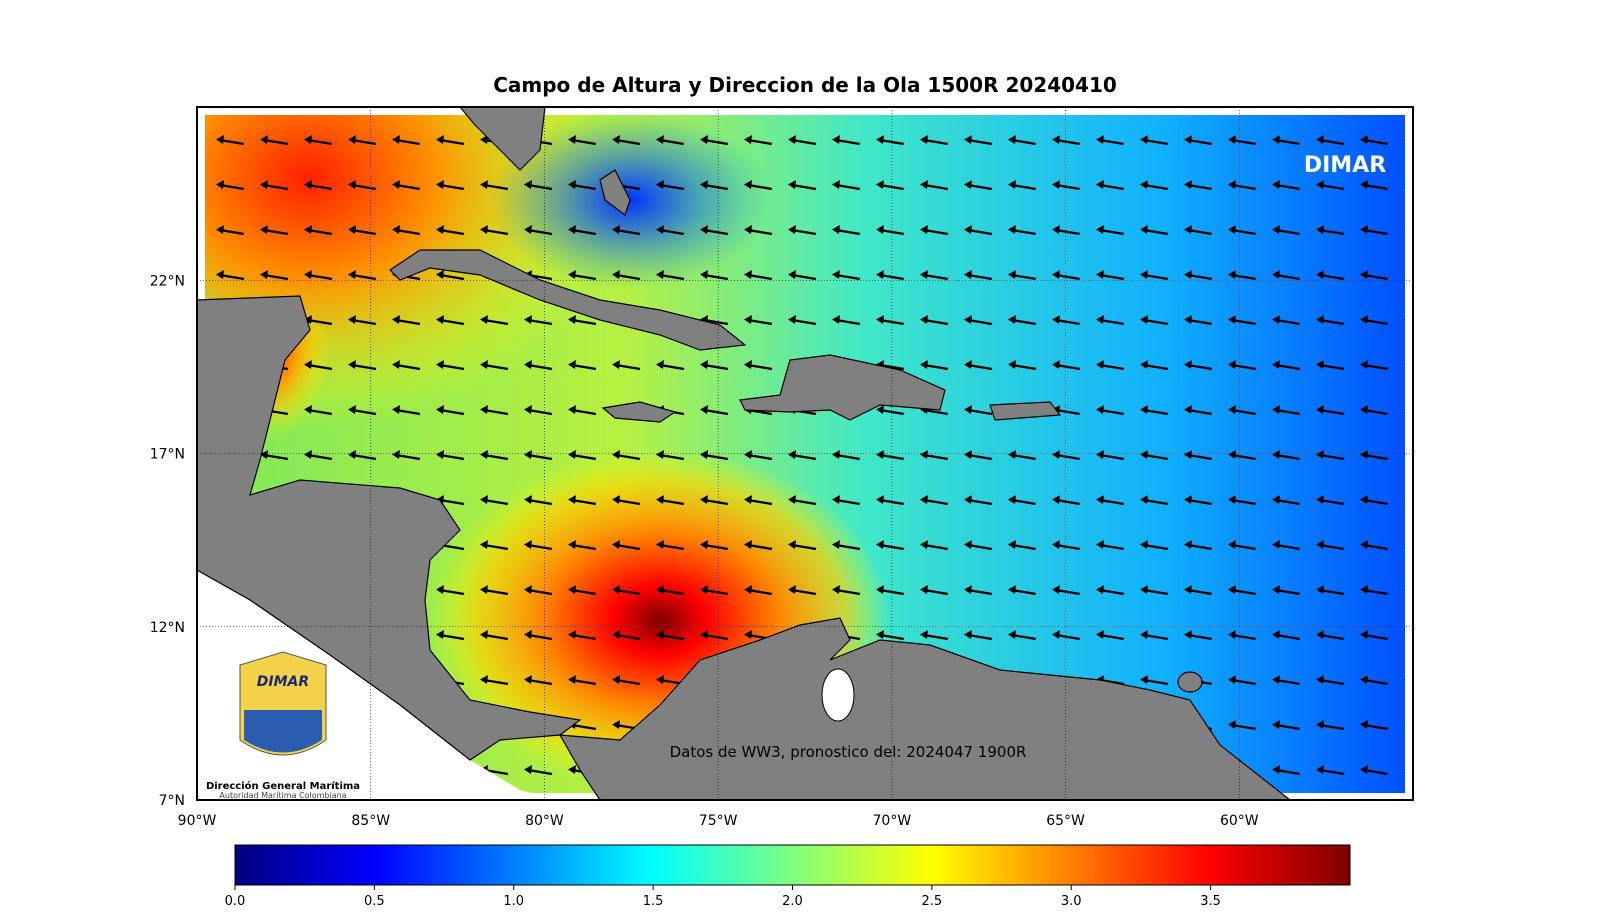 This screenshot has width=1598, height=913. What do you see at coordinates (374, 901) in the screenshot?
I see `colorbar-tick-label: 0.5` at bounding box center [374, 901].